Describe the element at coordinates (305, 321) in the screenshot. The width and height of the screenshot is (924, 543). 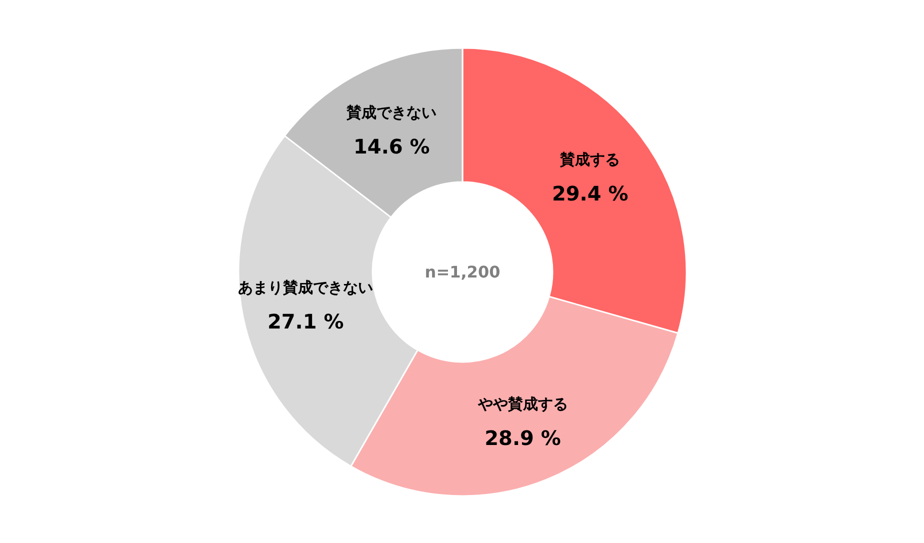
I see `data-label: 27.1 %` at that location.